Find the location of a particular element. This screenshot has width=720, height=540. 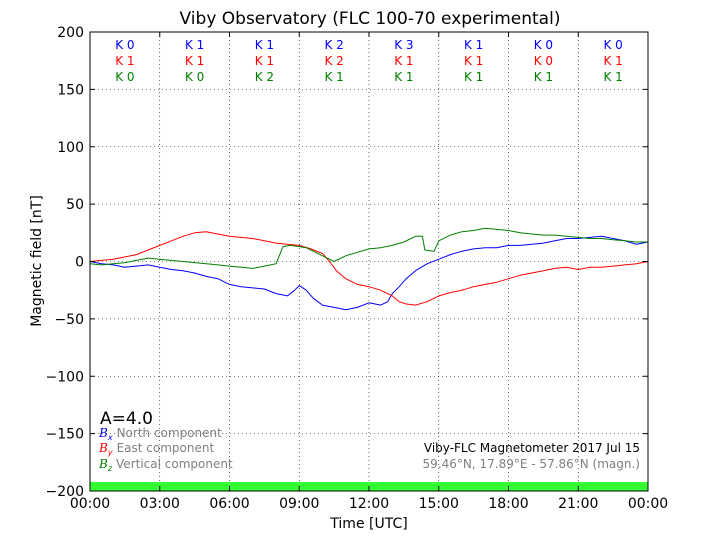

k-index-cell: K 3 is located at coordinates (403, 45).